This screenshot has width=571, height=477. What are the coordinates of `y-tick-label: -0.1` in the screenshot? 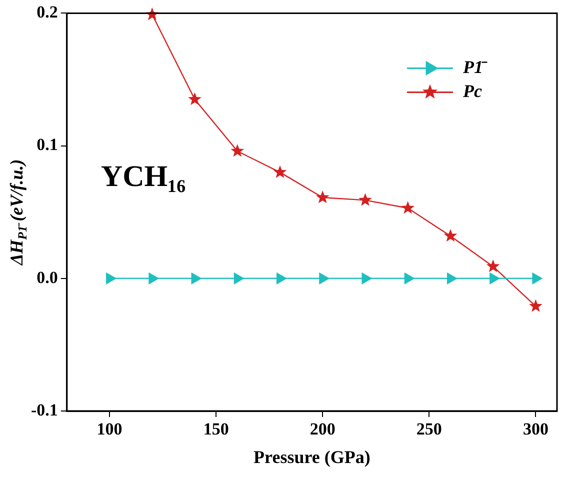 It's located at (44, 410).